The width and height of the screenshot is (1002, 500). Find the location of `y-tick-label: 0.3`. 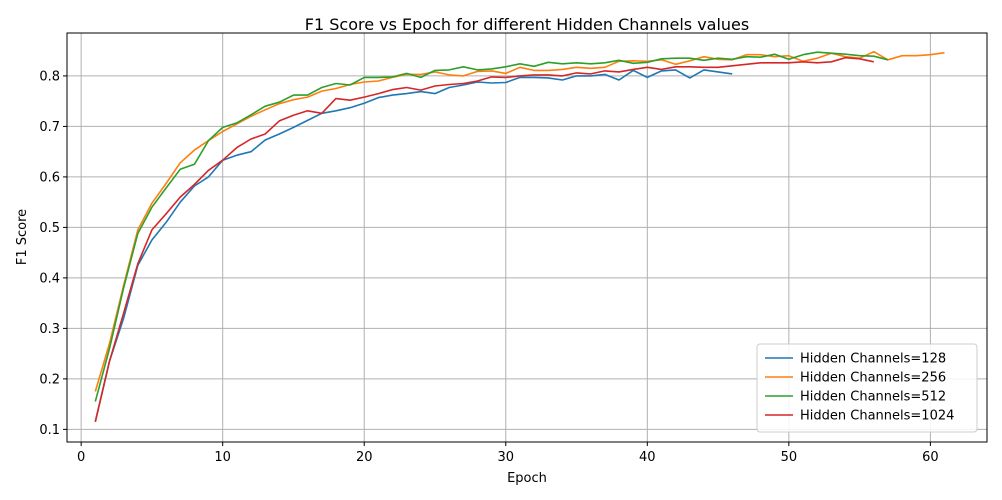

y-tick-label: 0.3 is located at coordinates (49, 329).